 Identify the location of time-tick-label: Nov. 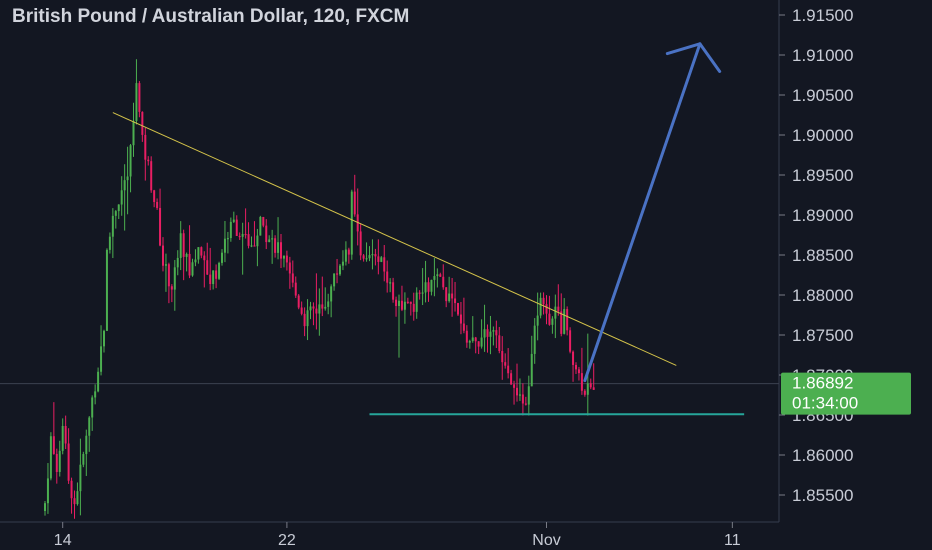
(546, 540).